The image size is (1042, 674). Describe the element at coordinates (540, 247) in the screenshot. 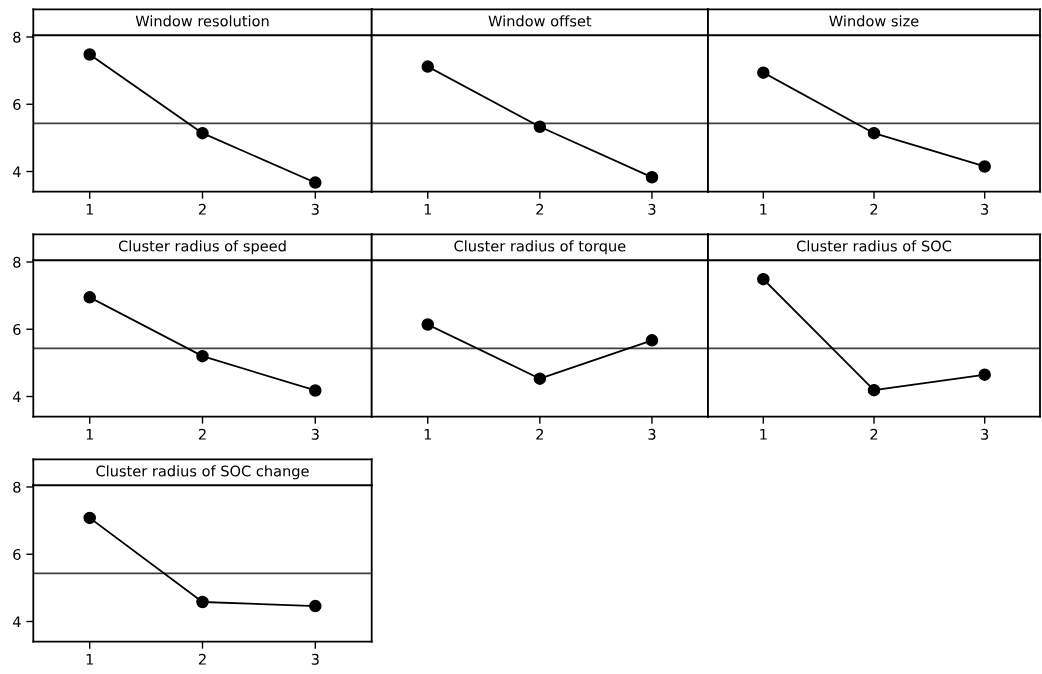

I see `chart-title: Cluster radius of torque` at that location.